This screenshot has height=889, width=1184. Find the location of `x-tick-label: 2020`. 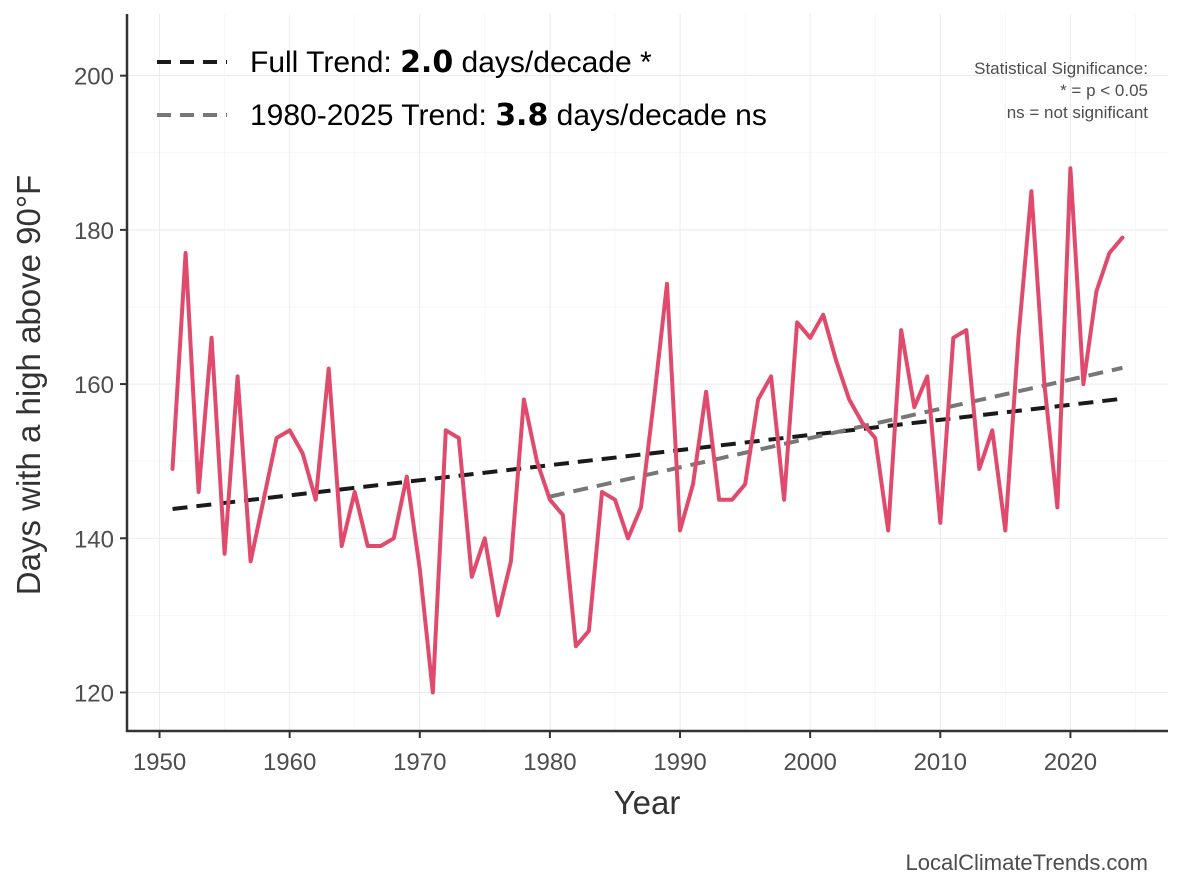

x-tick-label: 2020 is located at coordinates (1070, 762).